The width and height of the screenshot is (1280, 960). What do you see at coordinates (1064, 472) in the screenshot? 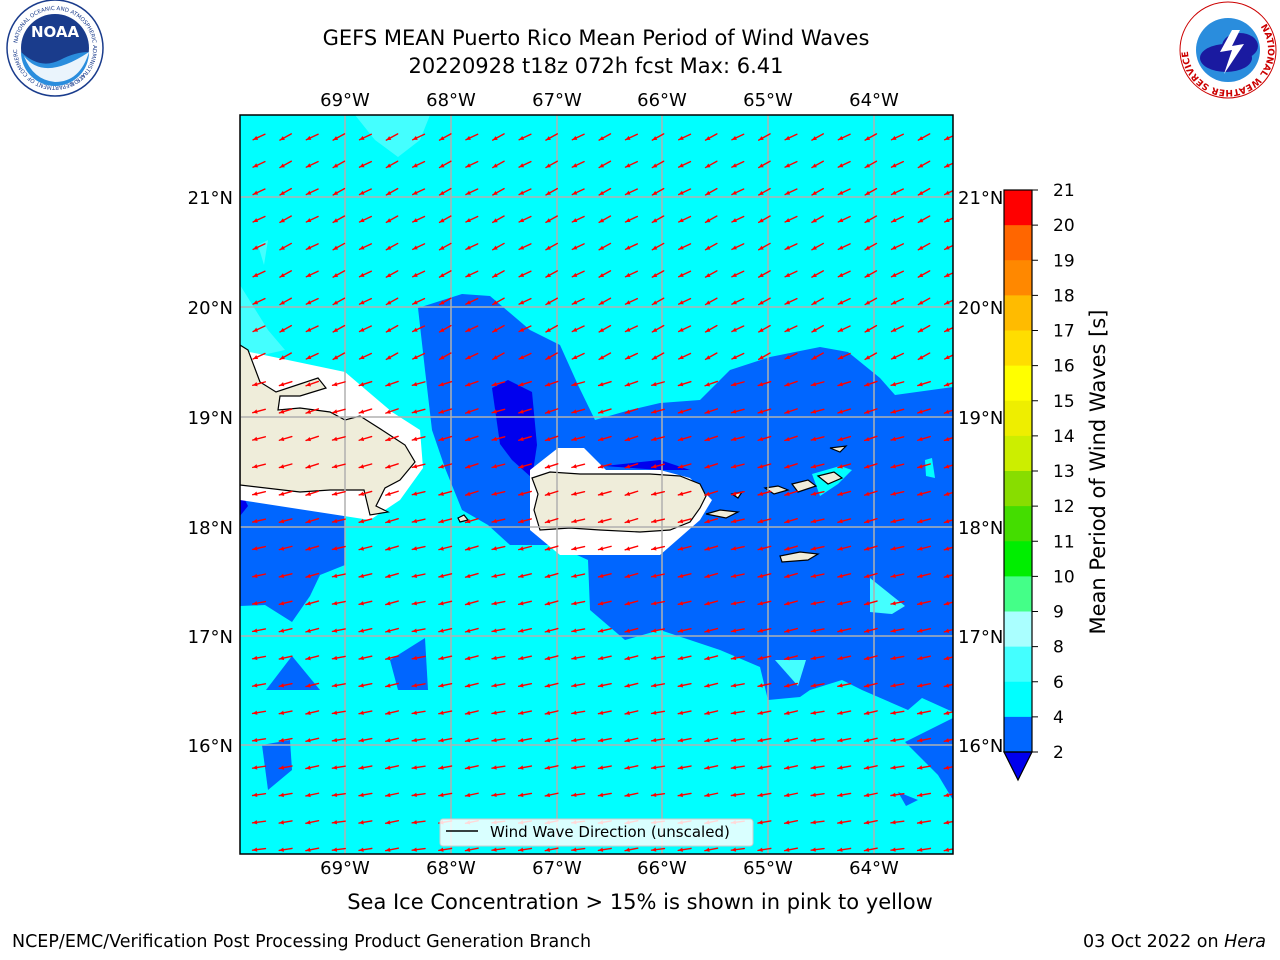
I see `colorbar-tick-label: 13` at bounding box center [1064, 472].